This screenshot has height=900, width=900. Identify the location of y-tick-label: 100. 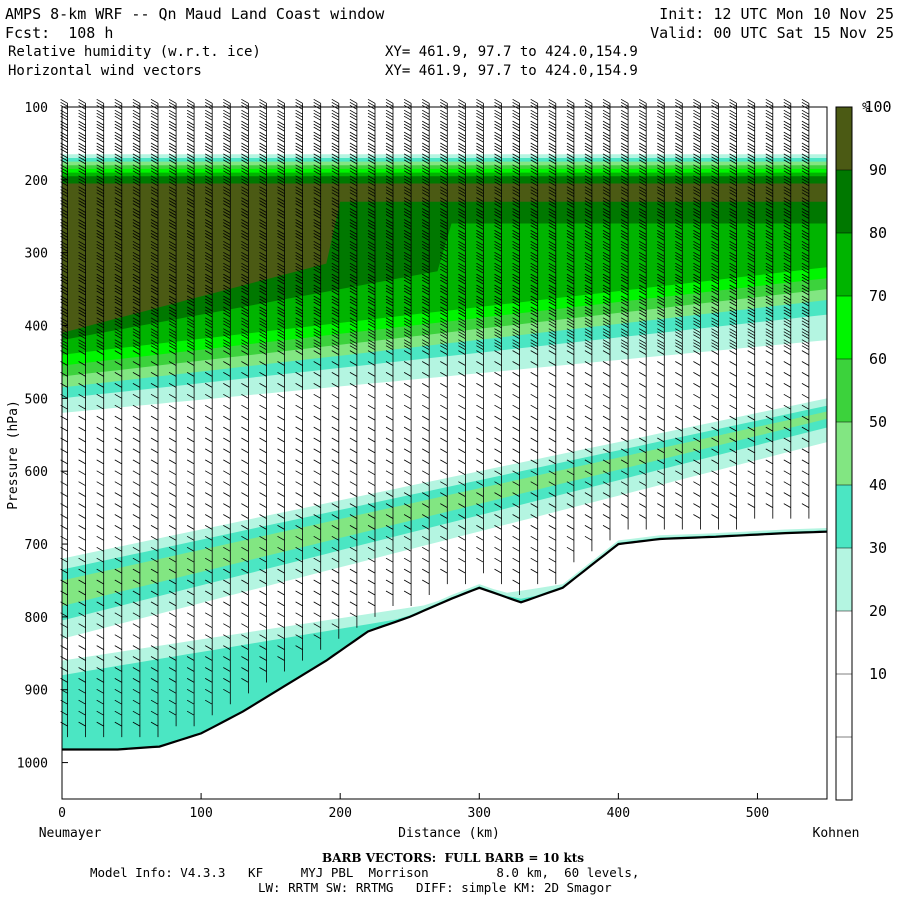
(36, 108).